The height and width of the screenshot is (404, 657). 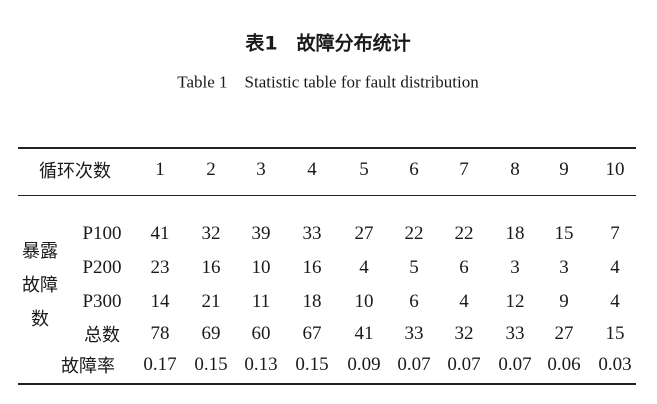 I want to click on column-header: 4, so click(x=312, y=169).